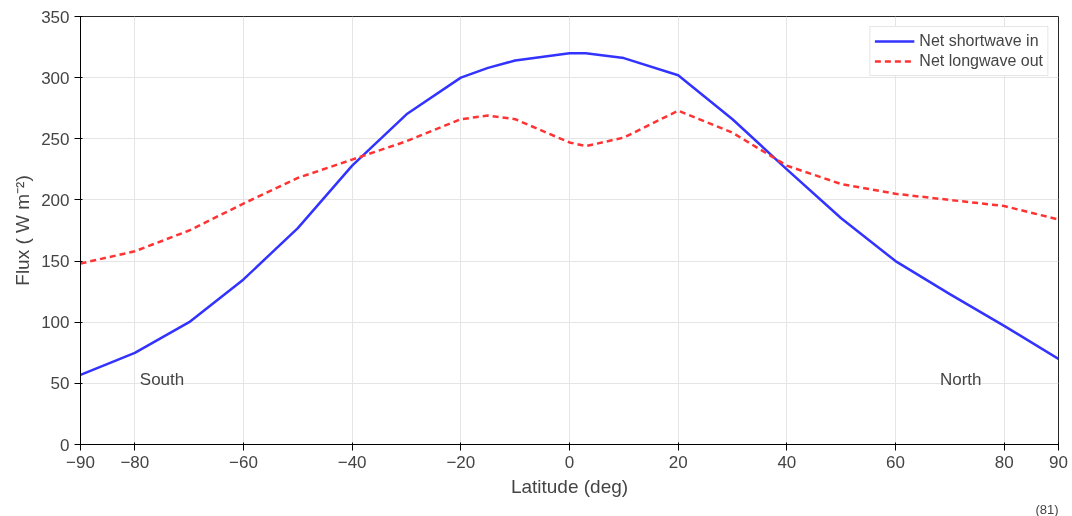 Image resolution: width=1072 pixels, height=516 pixels. I want to click on y-tick-label: 350, so click(55, 17).